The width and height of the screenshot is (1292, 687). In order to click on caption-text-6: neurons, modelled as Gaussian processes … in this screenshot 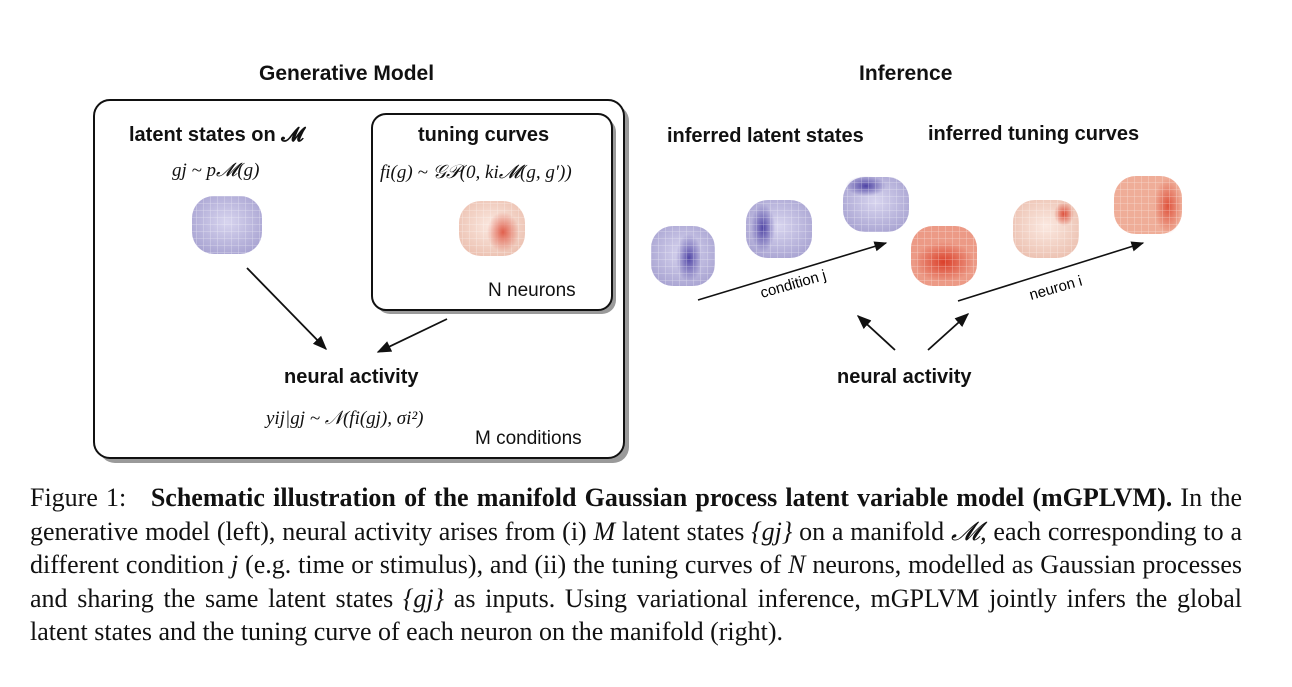, I will do `click(636, 581)`.